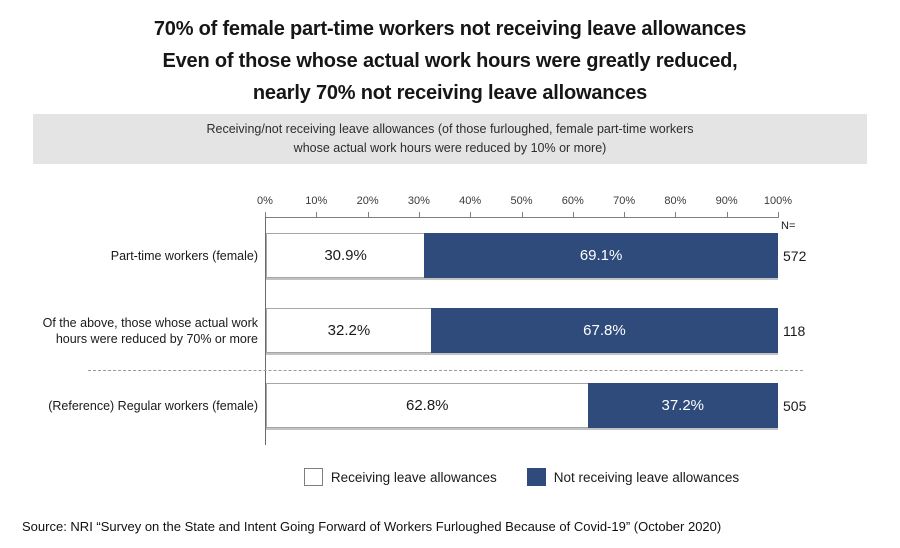 This screenshot has width=900, height=548. Describe the element at coordinates (572, 201) in the screenshot. I see `x-axis-tick-label: 60%` at that location.